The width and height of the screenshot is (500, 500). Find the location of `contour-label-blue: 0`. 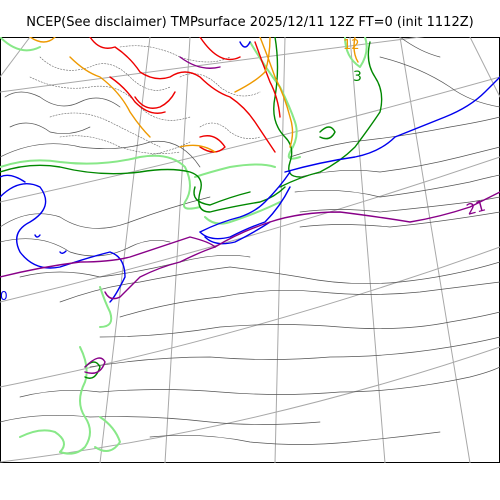

contour-label-blue: 0 is located at coordinates (4, 296).